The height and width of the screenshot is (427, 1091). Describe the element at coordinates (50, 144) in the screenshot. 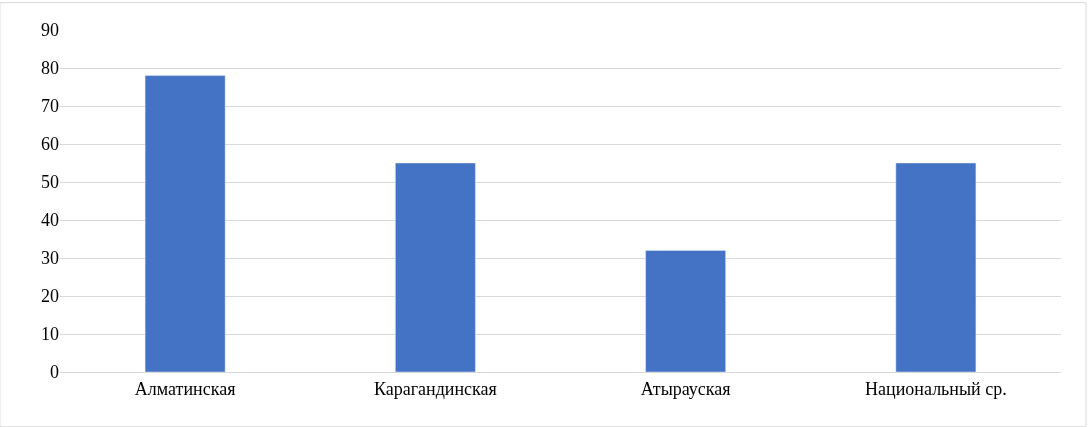

I see `y-tick-label: 60` at that location.